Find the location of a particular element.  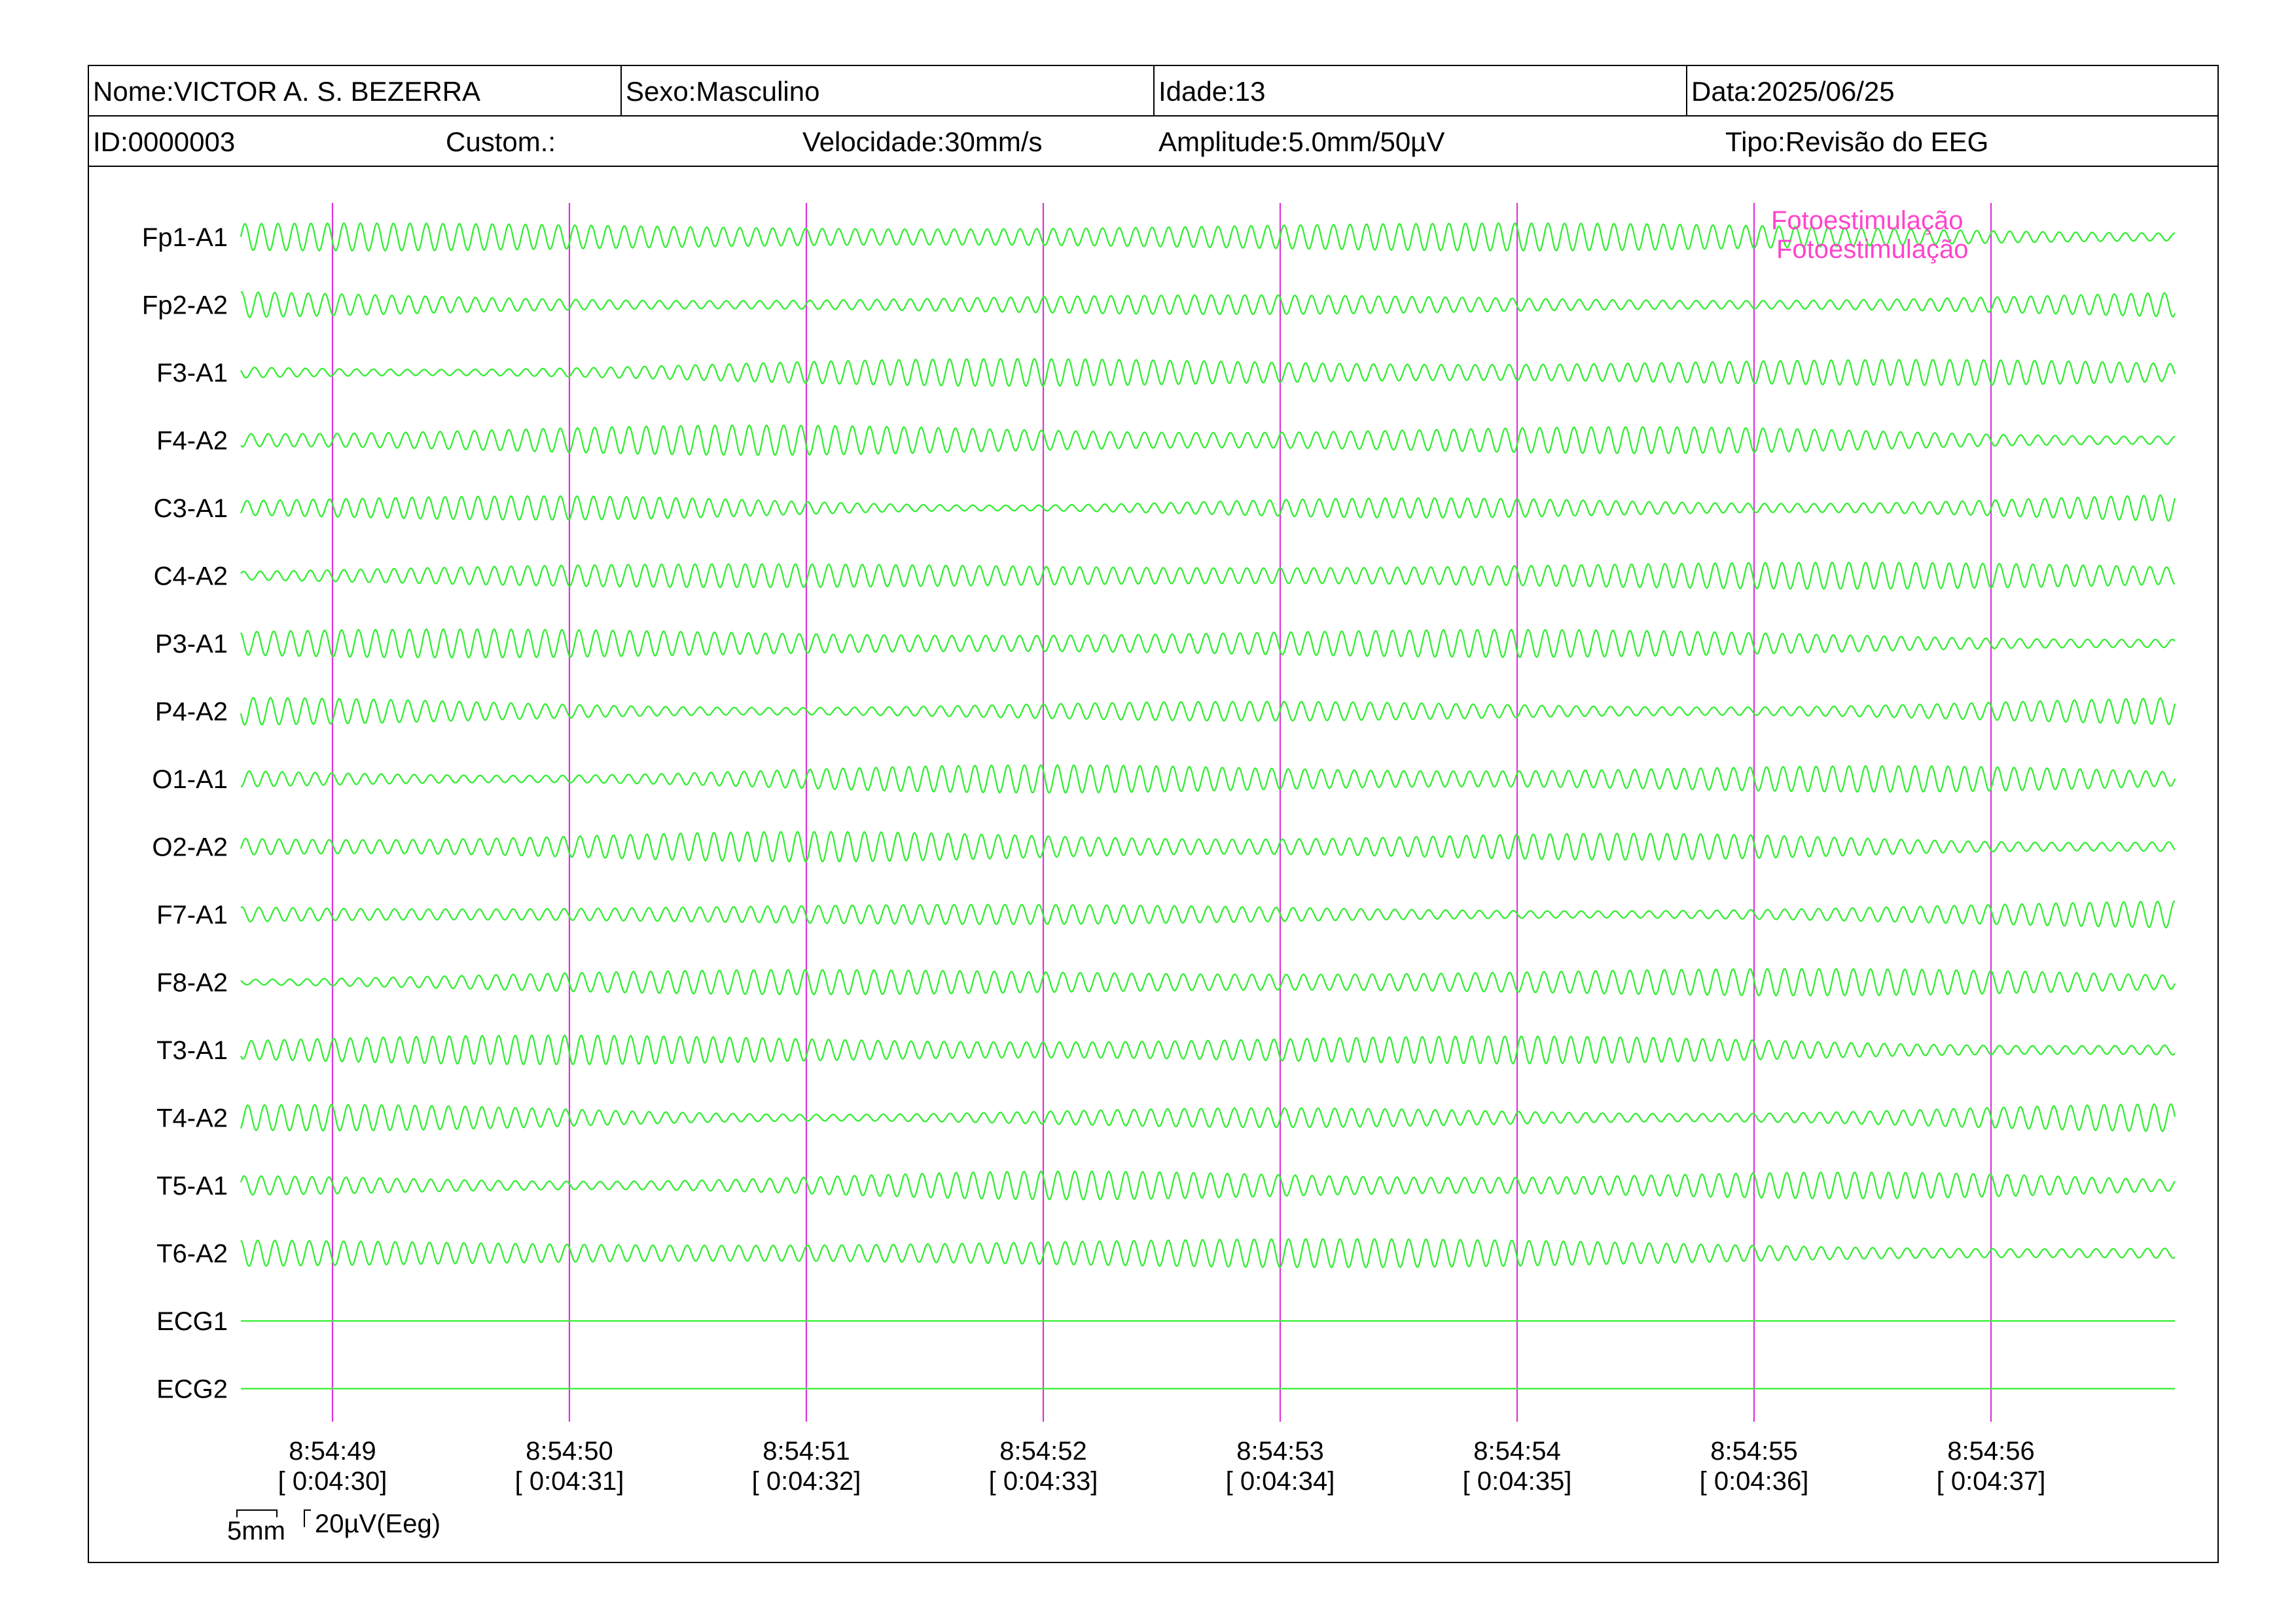

review-type: Tipo:Revisão do EEG is located at coordinates (1857, 141).